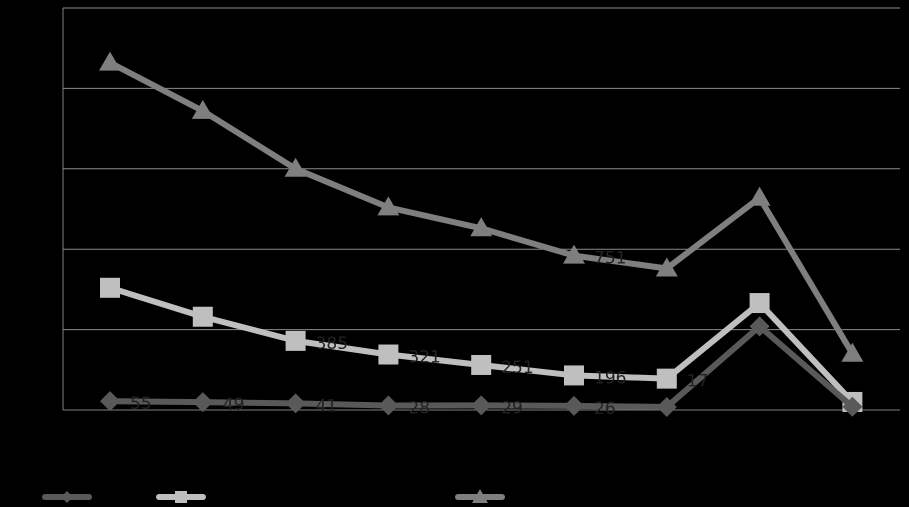 The width and height of the screenshot is (909, 507). Describe the element at coordinates (419, 408) in the screenshot. I see `series-1-label-4: 28` at that location.